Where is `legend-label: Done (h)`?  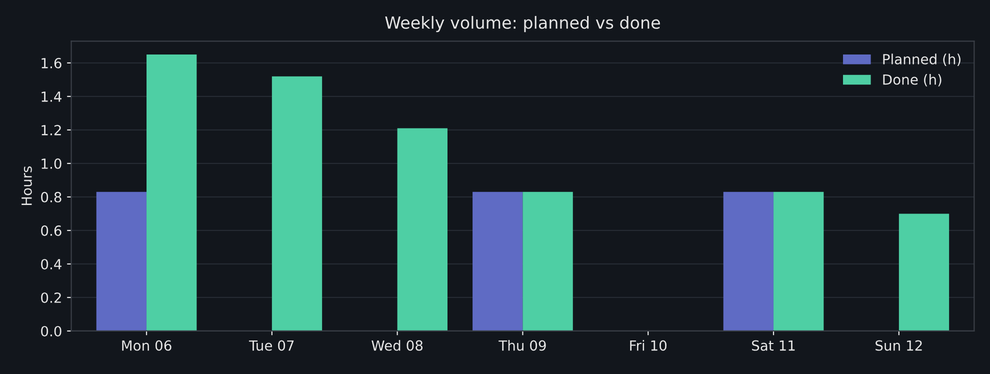 legend-label: Done (h) is located at coordinates (912, 80).